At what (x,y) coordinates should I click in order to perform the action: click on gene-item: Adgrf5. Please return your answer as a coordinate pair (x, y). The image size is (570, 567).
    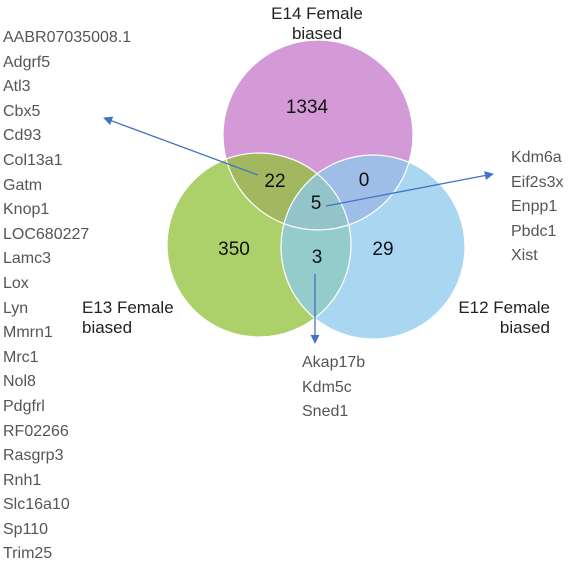
    Looking at the image, I should click on (27, 62).